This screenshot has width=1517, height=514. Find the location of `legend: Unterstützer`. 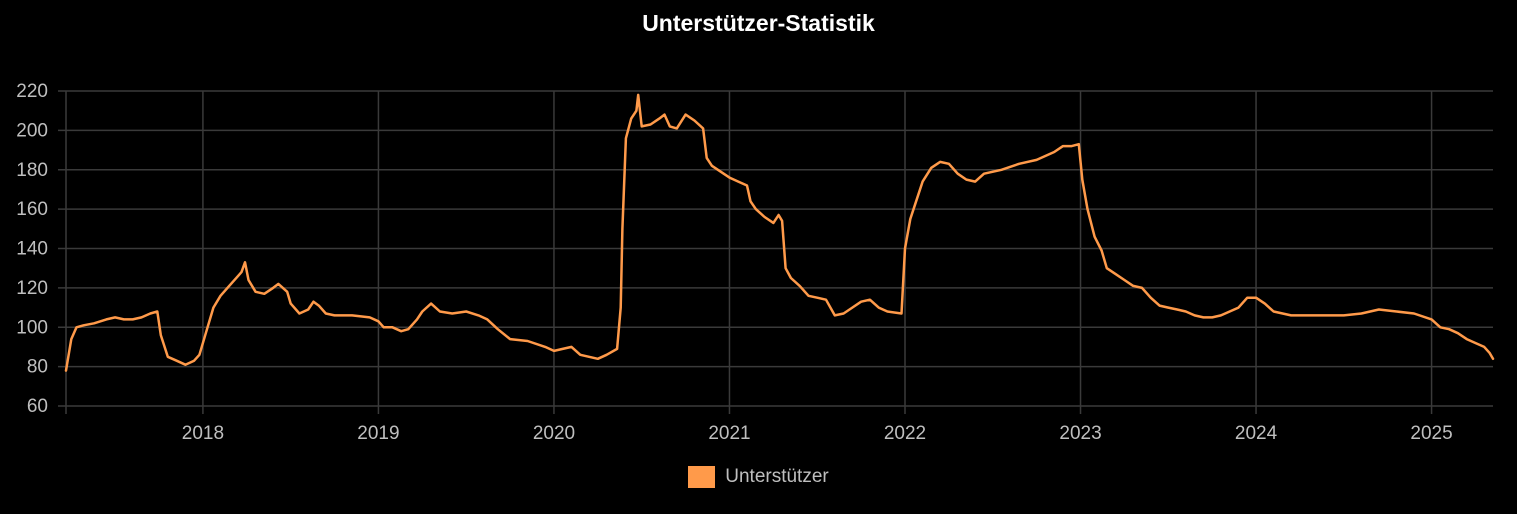

legend: Unterstützer is located at coordinates (758, 477).